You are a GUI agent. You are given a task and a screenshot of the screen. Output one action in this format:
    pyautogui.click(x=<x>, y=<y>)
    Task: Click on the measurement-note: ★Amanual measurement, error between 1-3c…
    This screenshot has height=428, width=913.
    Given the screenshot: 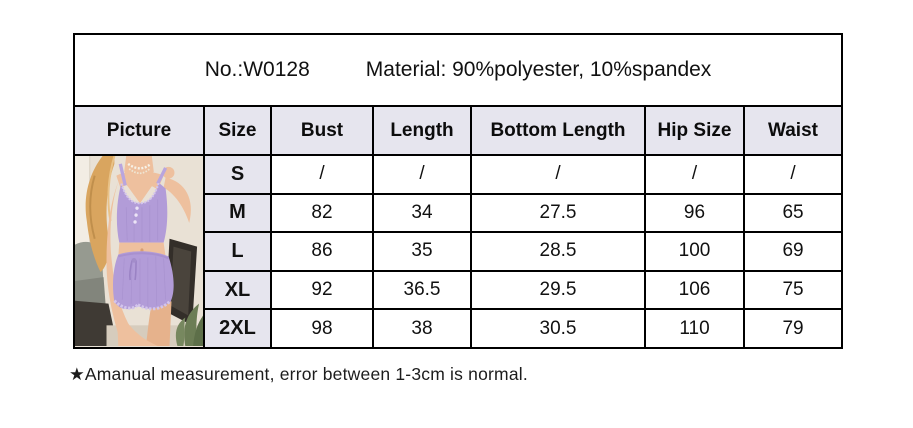 What is the action you would take?
    pyautogui.click(x=298, y=374)
    